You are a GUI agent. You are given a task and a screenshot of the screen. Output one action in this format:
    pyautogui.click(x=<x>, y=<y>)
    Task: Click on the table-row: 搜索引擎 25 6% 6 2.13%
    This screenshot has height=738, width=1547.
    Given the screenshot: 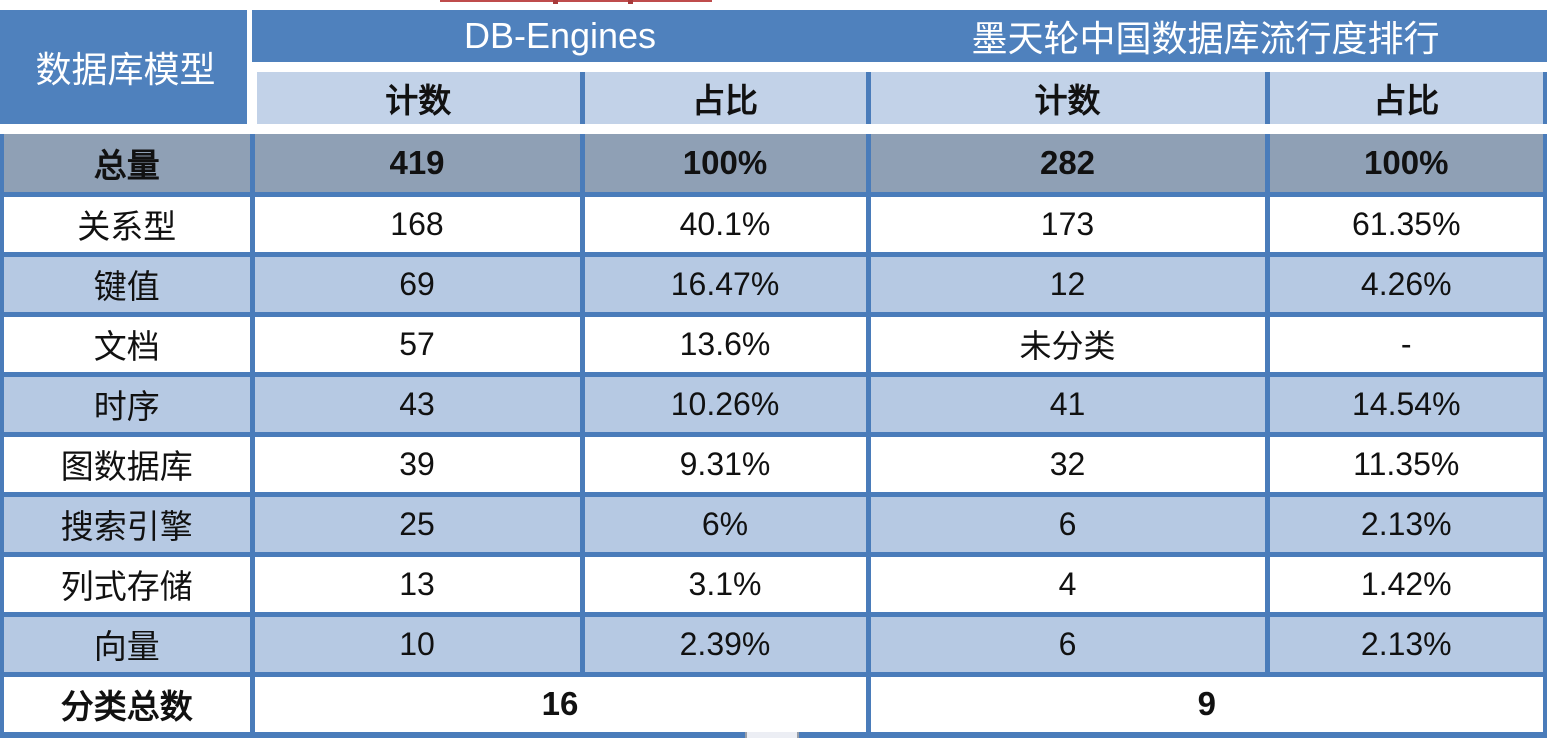 What is the action you would take?
    pyautogui.click(x=773, y=524)
    